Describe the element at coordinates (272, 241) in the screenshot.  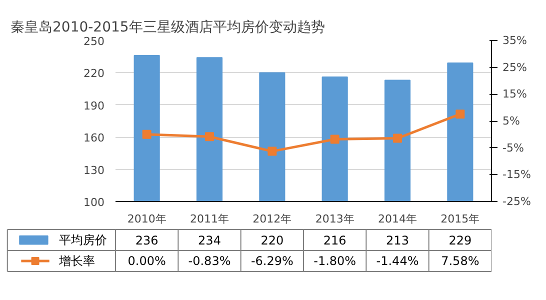
I see `data-label: 220` at that location.